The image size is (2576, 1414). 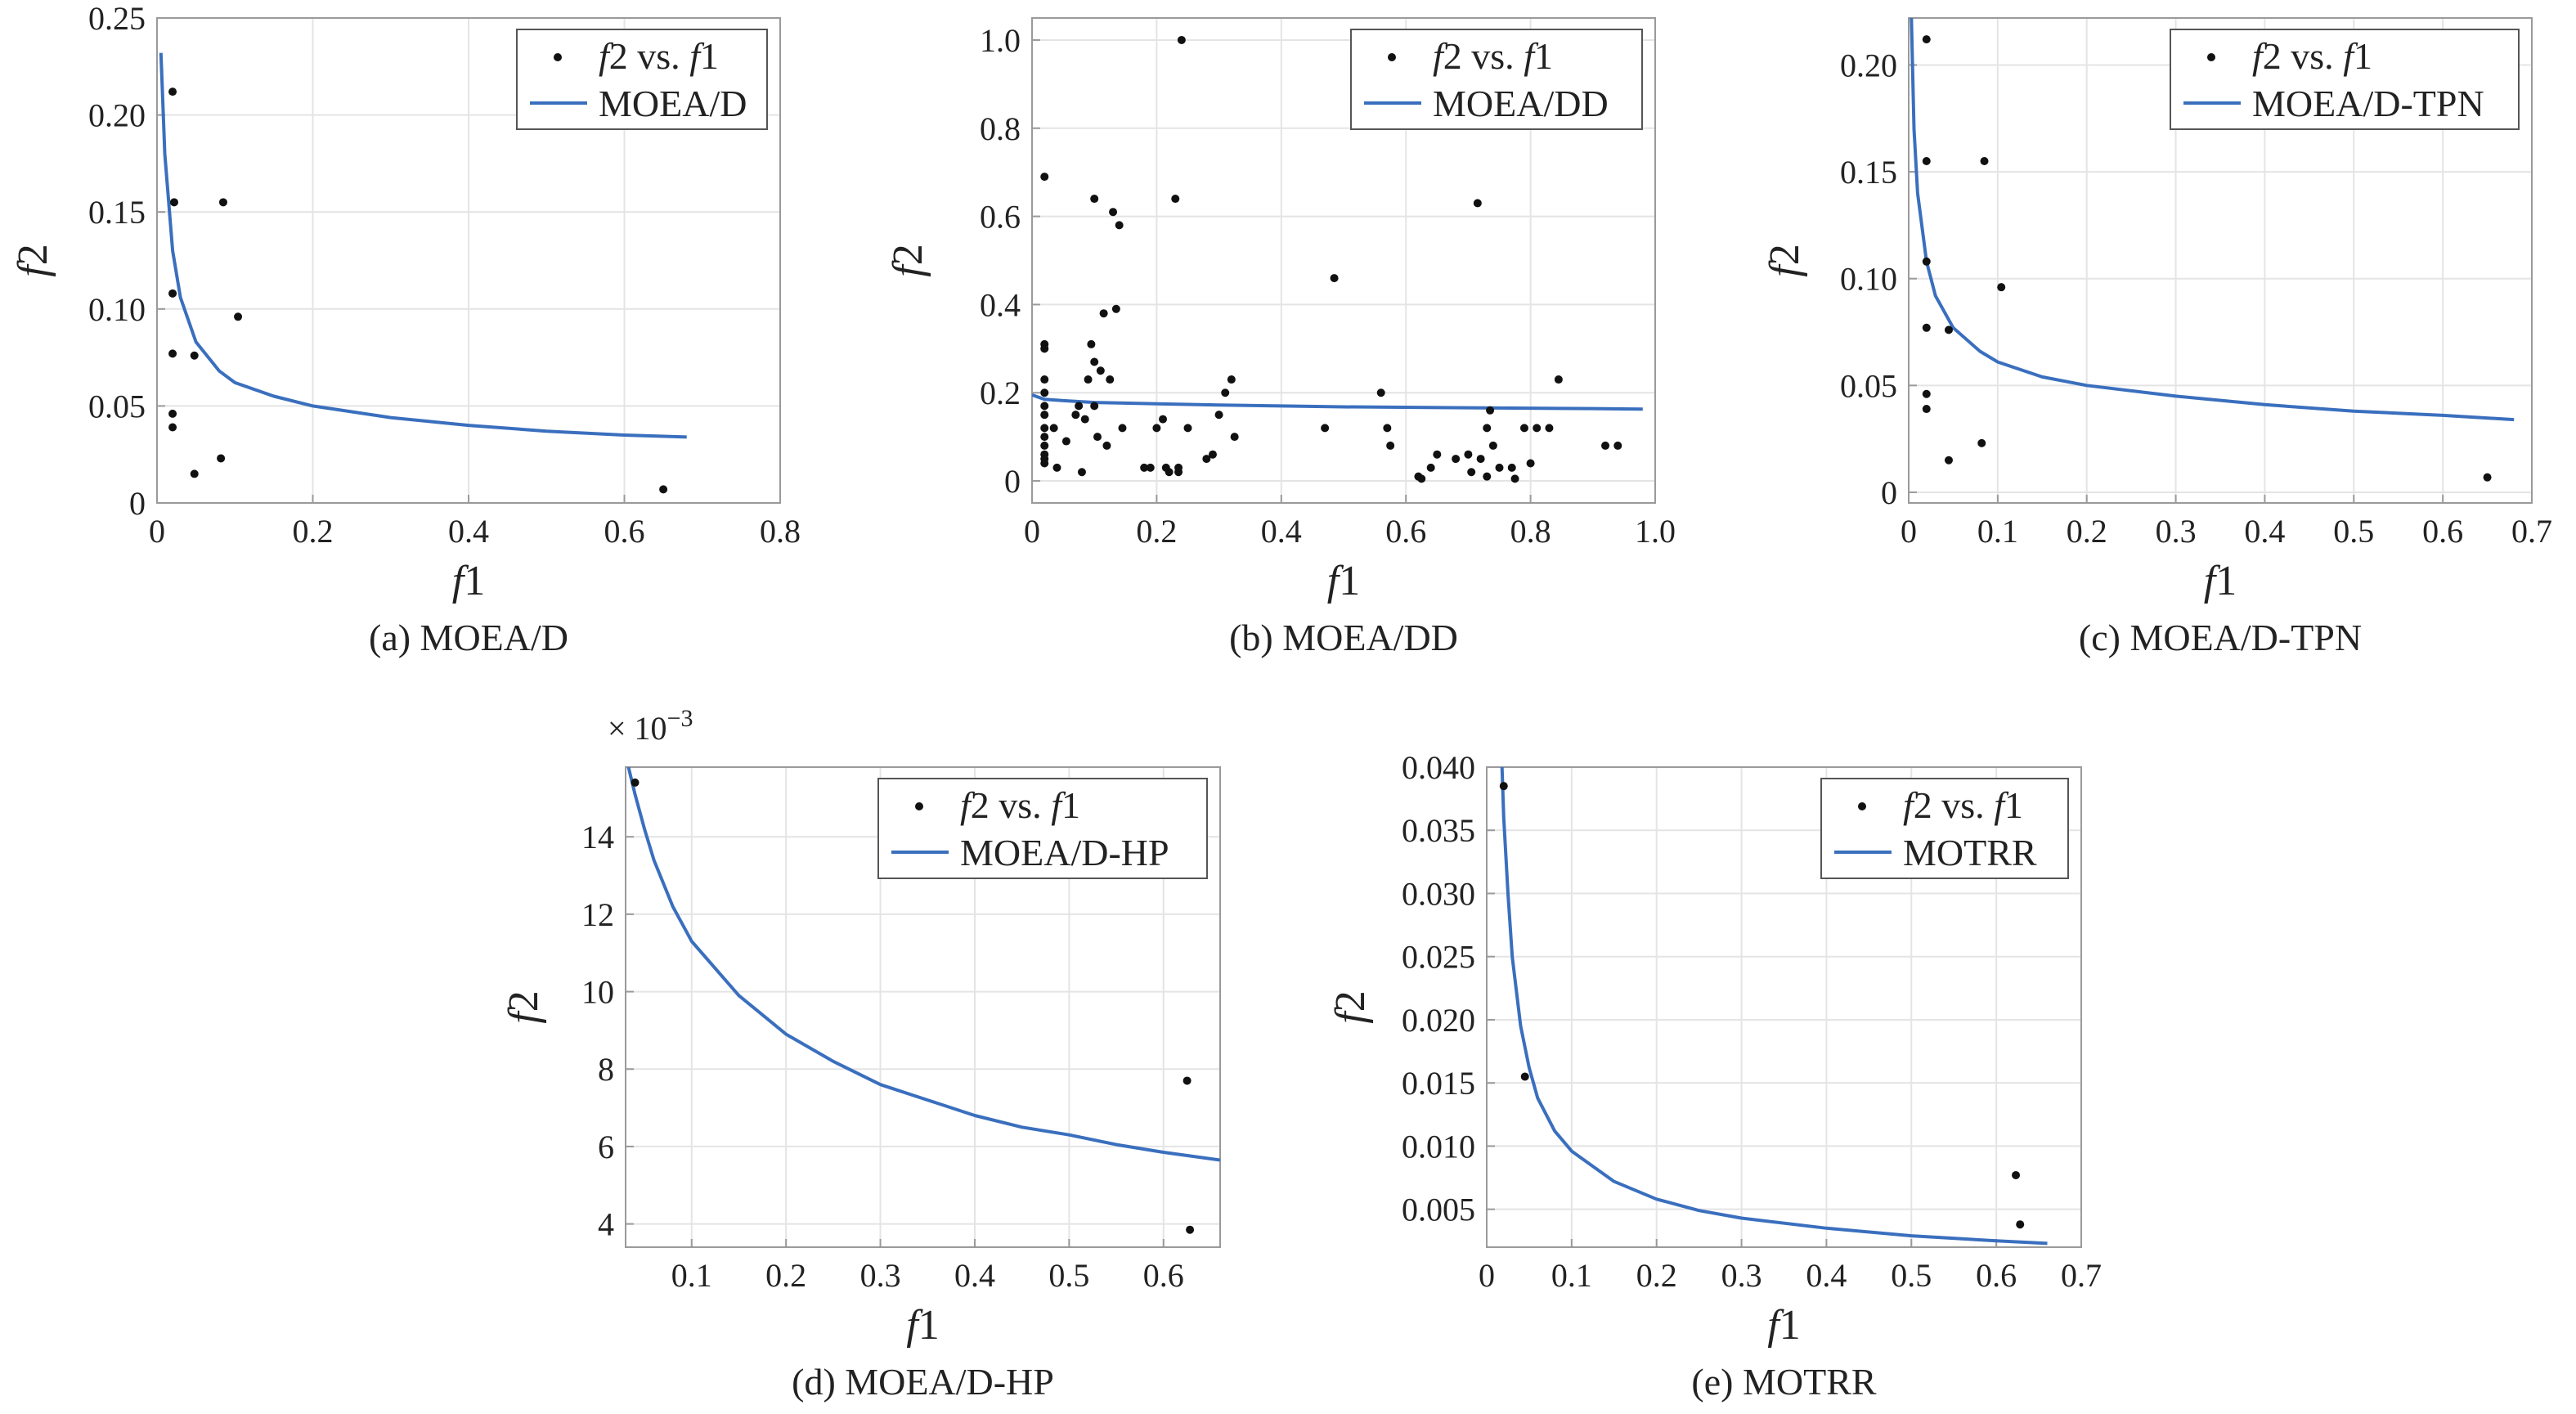 I want to click on y-tick-label: 0.6, so click(x=1001, y=217).